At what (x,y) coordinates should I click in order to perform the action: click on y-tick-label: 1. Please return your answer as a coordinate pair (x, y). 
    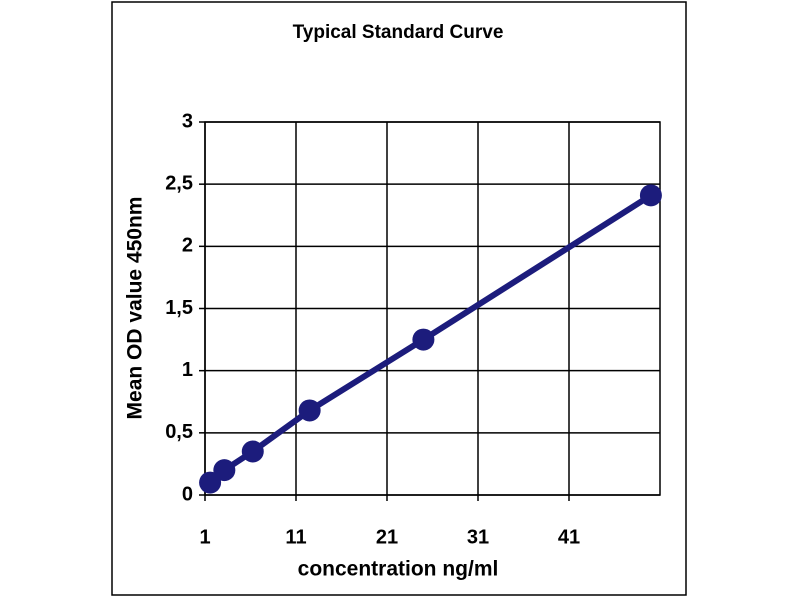
    Looking at the image, I should click on (187, 370).